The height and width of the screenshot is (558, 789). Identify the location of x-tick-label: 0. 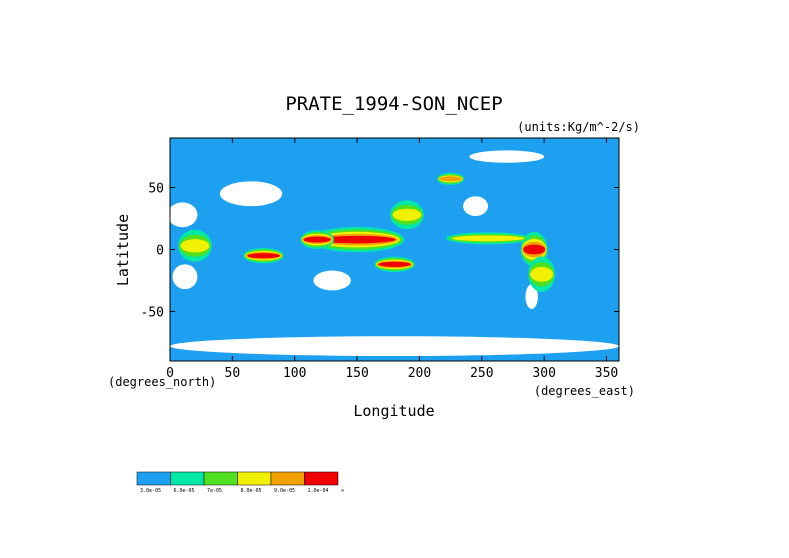
(170, 373).